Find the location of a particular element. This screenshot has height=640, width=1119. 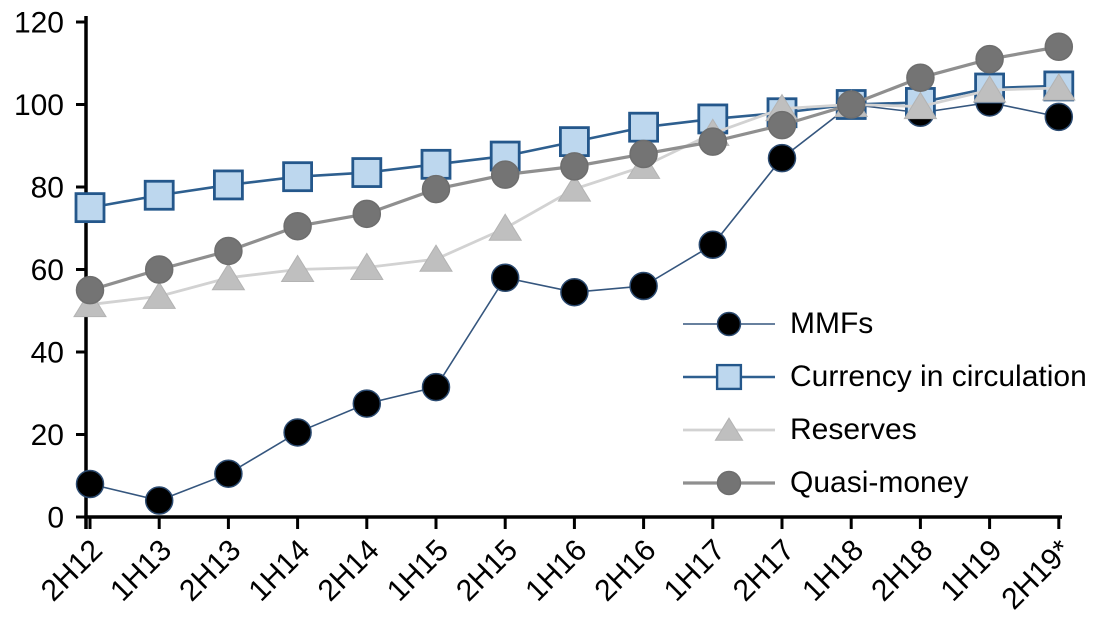

y-tick-label: 40 is located at coordinates (47, 353).